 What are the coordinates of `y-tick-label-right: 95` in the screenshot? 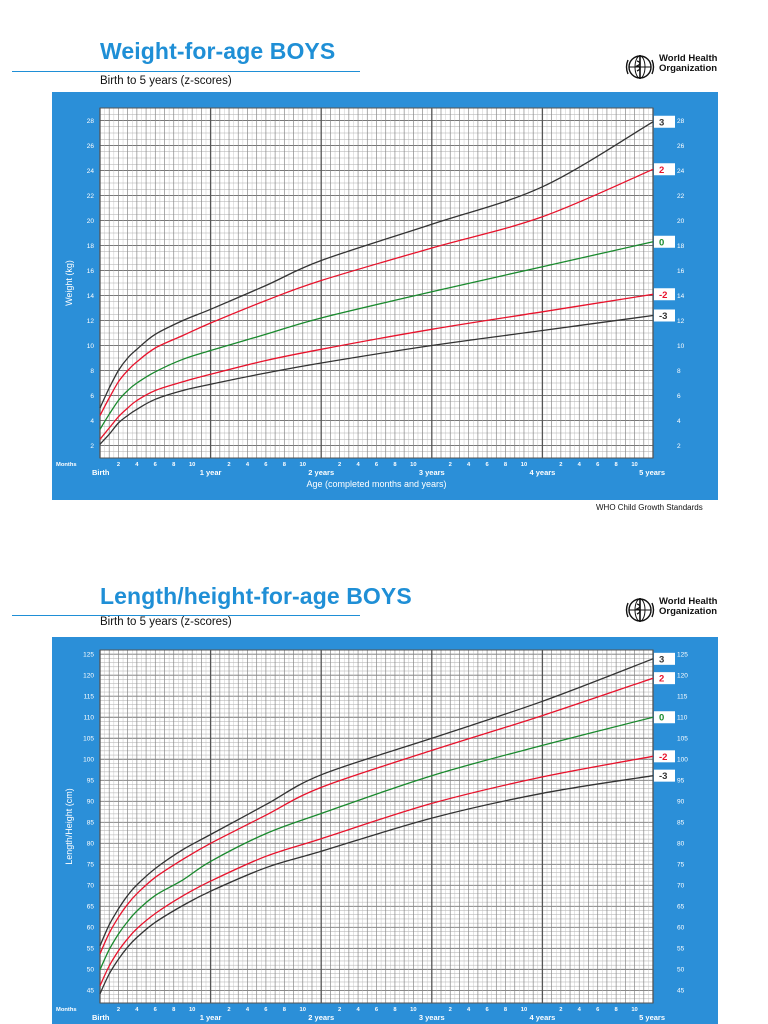 It's located at (681, 781).